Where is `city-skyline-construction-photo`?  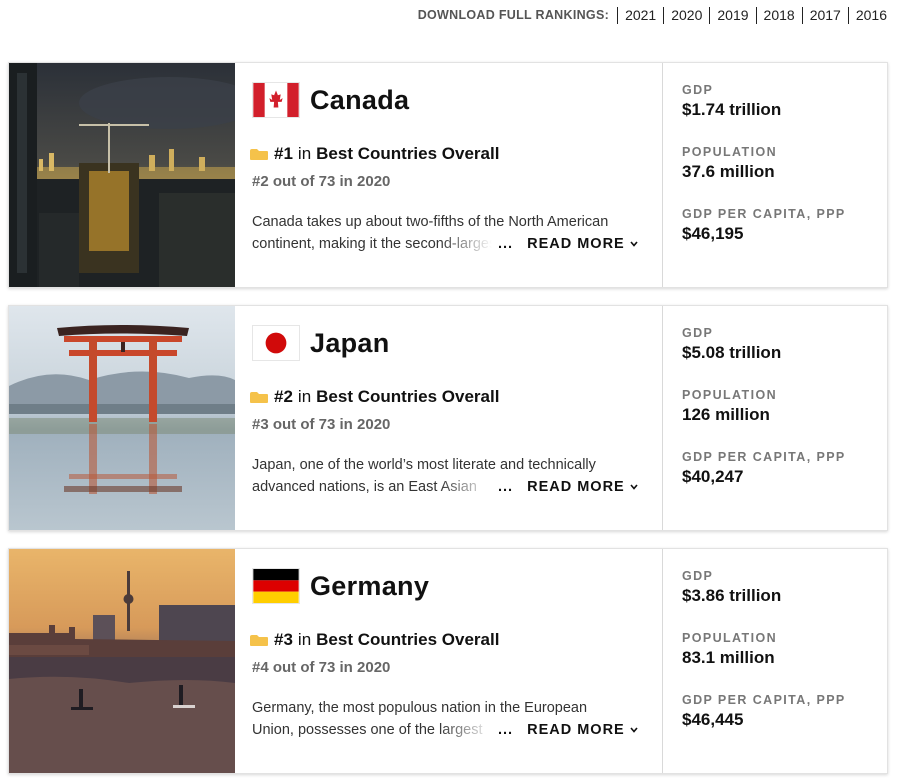
city-skyline-construction-photo is located at coordinates (122, 175).